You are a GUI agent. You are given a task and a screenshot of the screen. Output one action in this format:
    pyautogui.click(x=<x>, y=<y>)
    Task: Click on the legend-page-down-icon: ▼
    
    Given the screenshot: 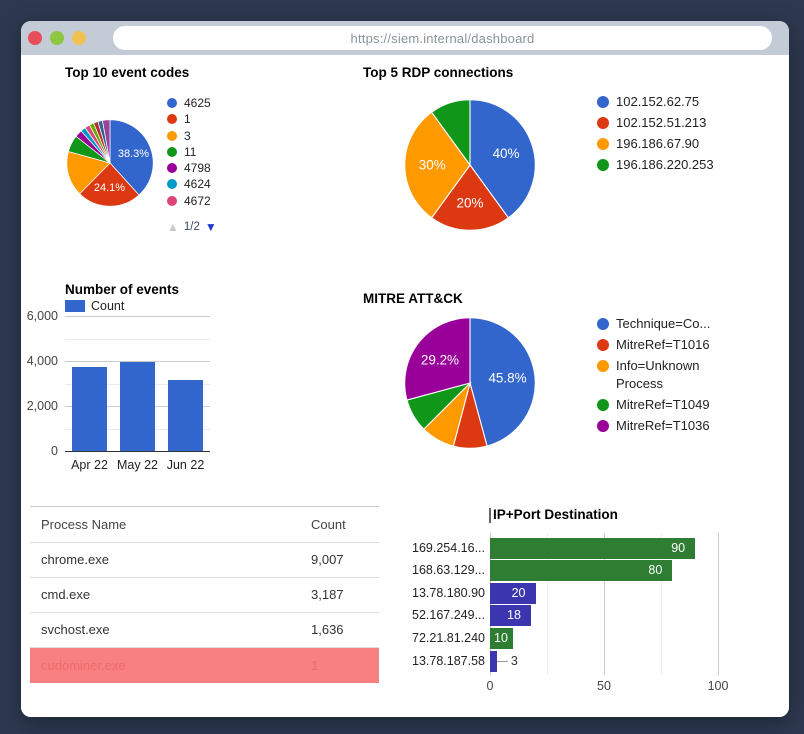 What is the action you would take?
    pyautogui.click(x=210, y=227)
    